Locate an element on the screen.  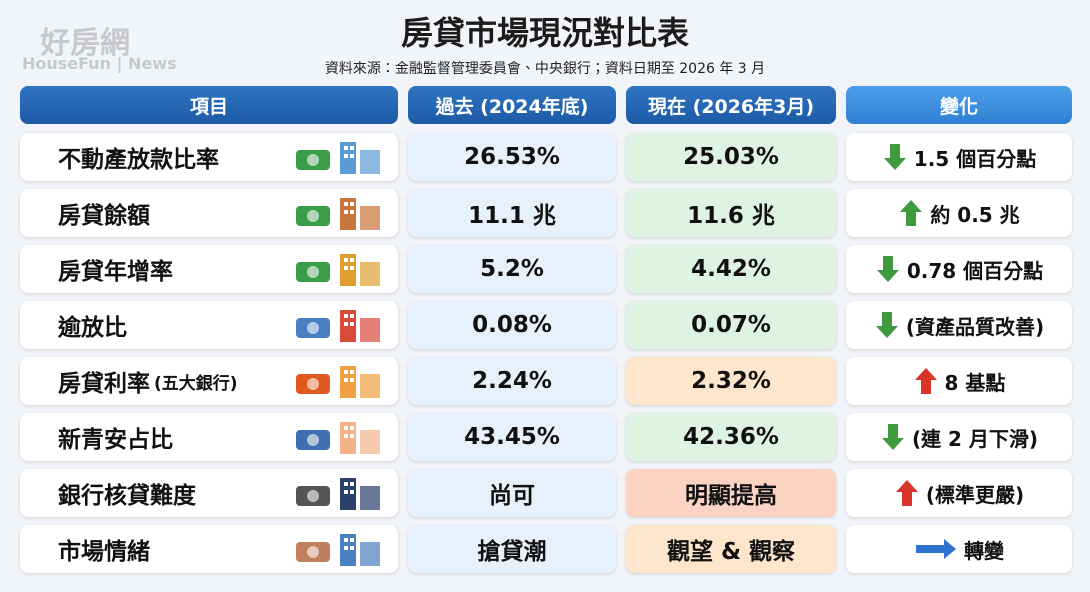
watermark-sub: HouseFun | News is located at coordinates (99, 63).